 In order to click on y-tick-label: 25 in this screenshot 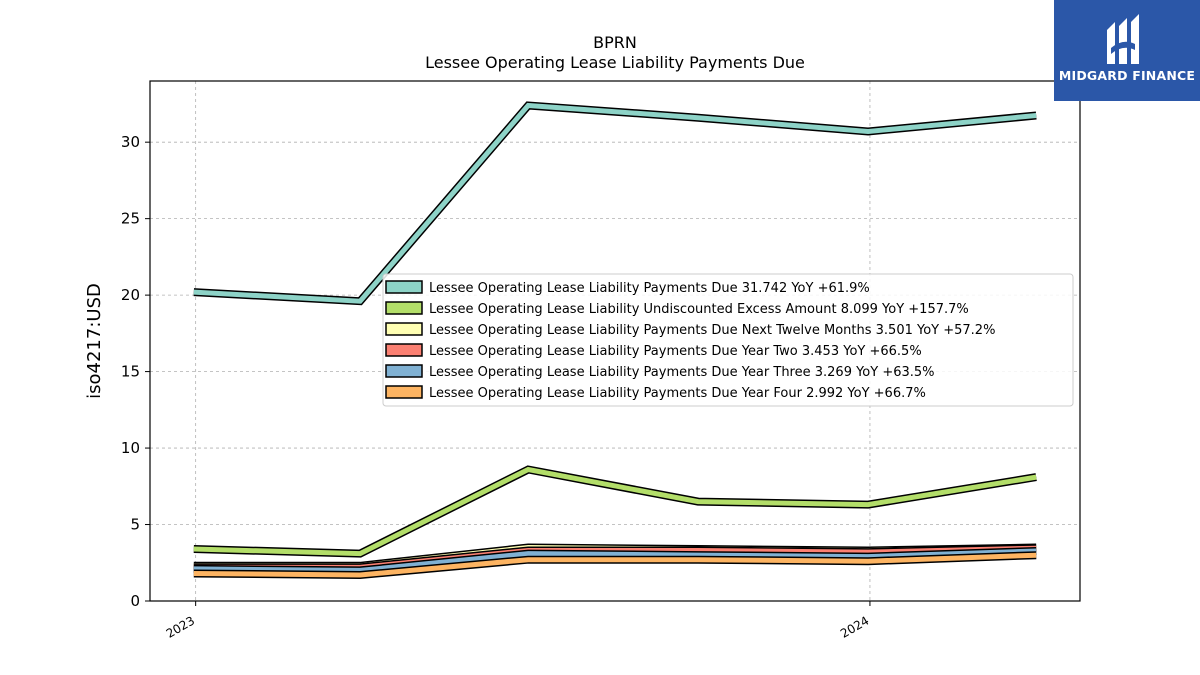, I will do `click(130, 219)`.